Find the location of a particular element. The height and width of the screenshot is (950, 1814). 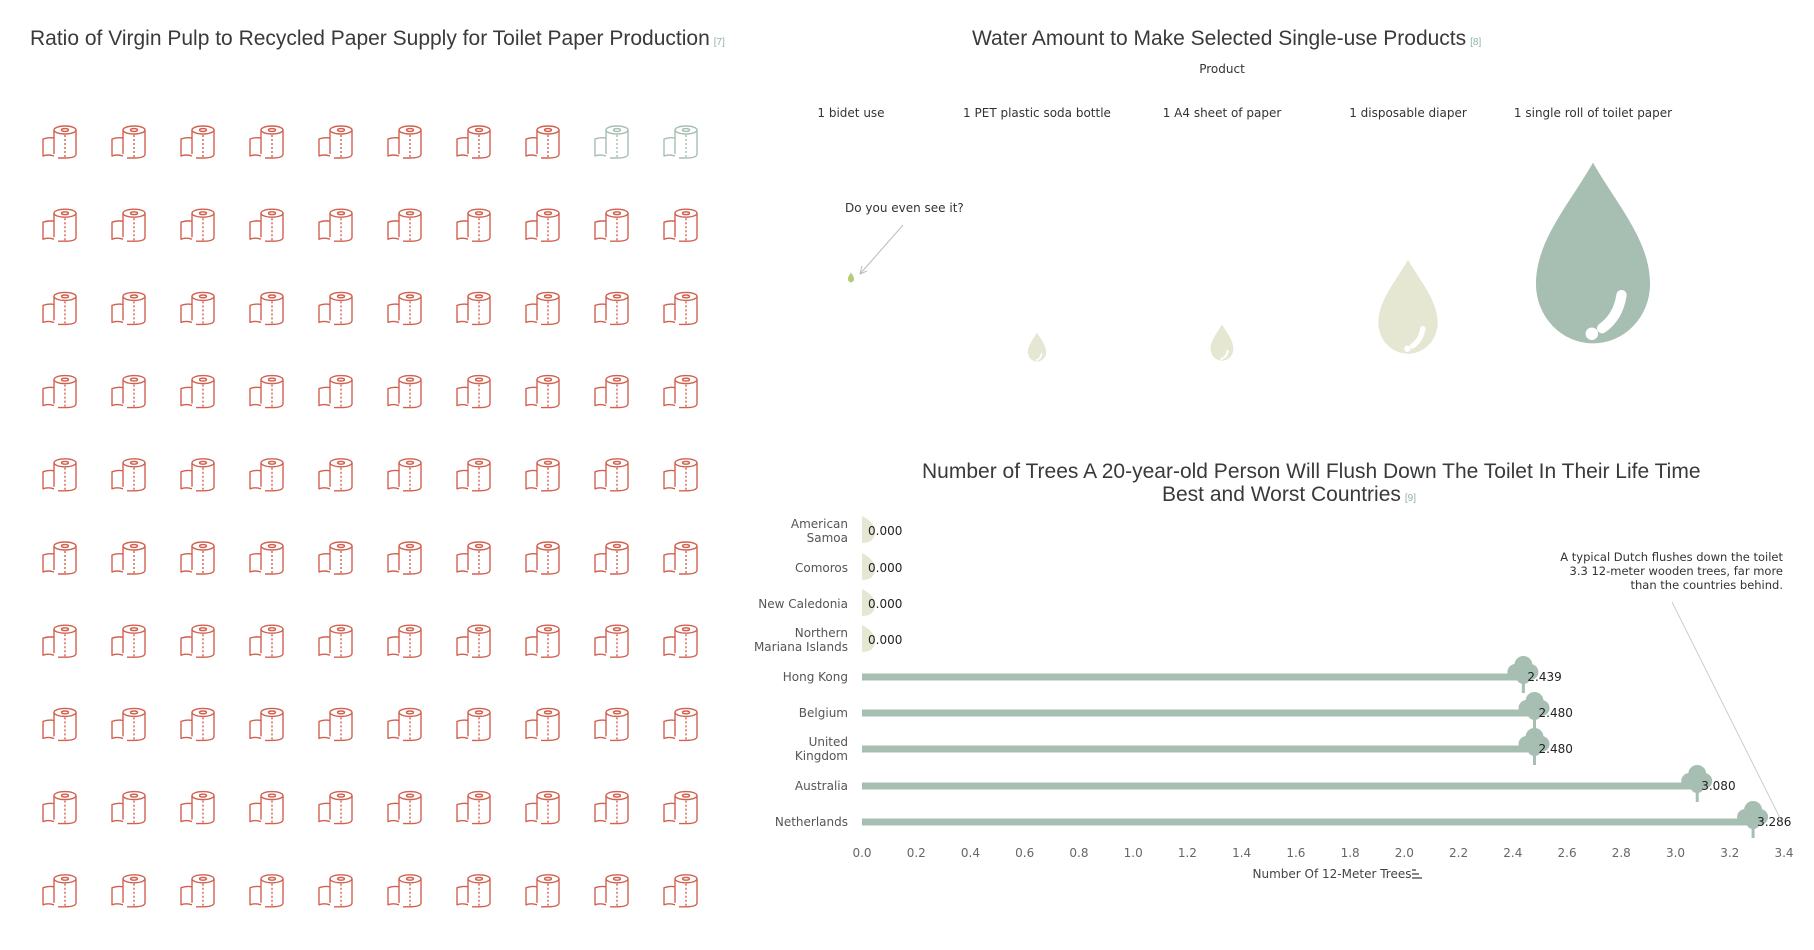

category-label: Samoa is located at coordinates (827, 538).